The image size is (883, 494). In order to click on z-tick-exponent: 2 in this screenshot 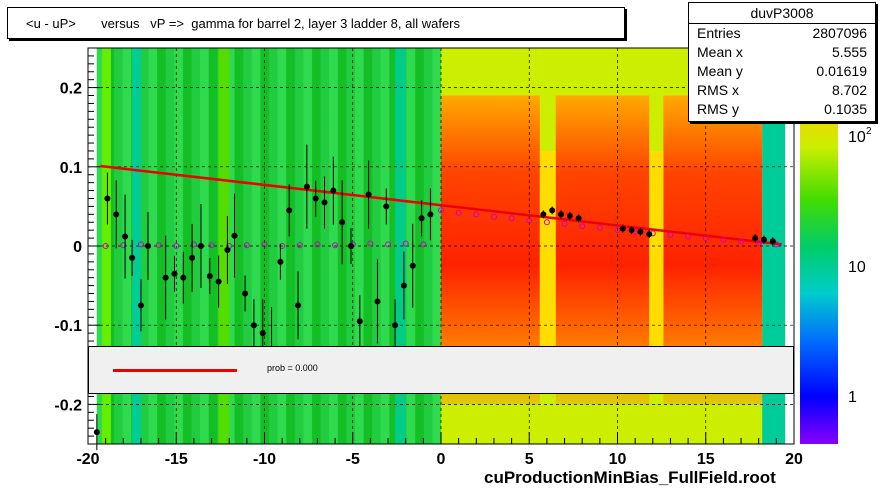, I will do `click(869, 131)`.